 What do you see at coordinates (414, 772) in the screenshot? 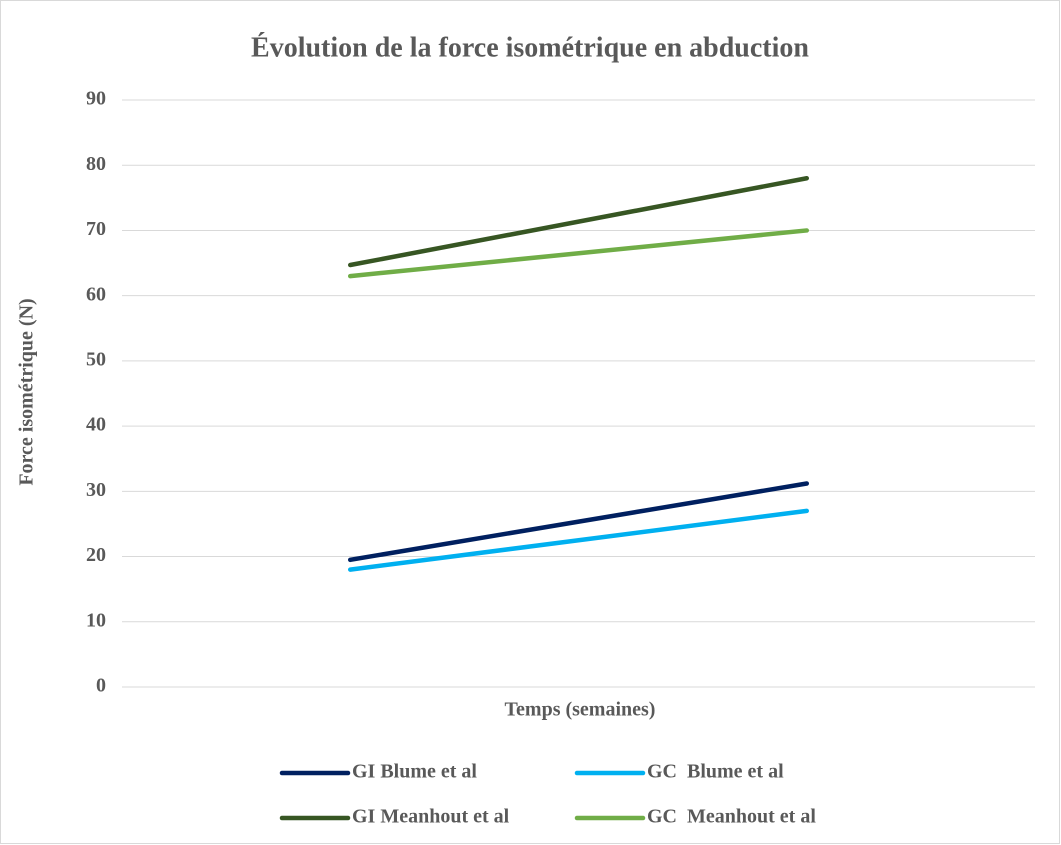
I see `legend-label: GI Blume et al` at bounding box center [414, 772].